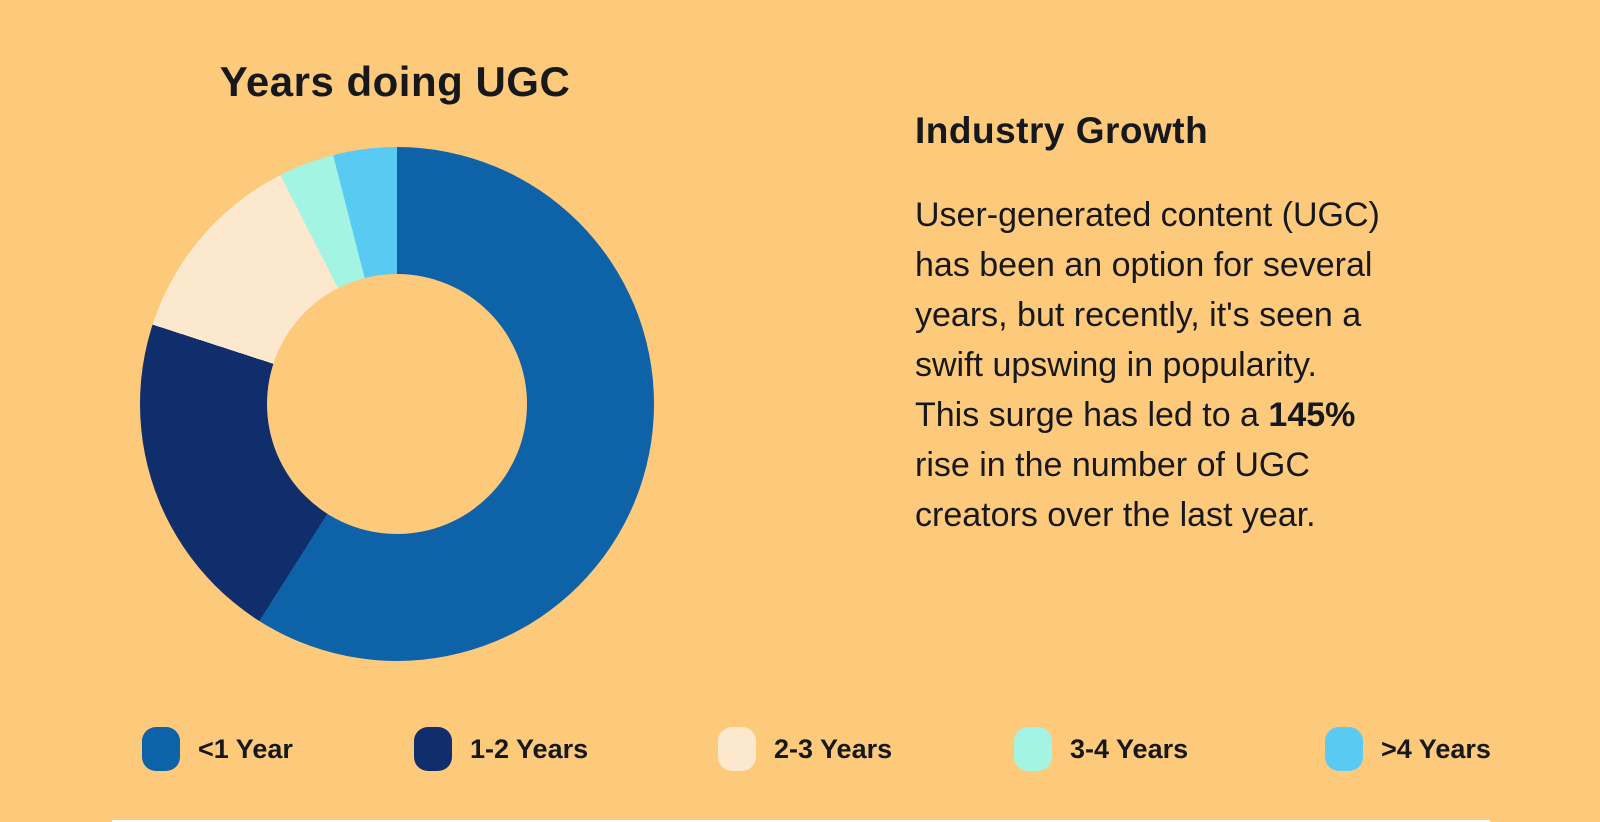  I want to click on color-swatch-2-3-years, so click(737, 749).